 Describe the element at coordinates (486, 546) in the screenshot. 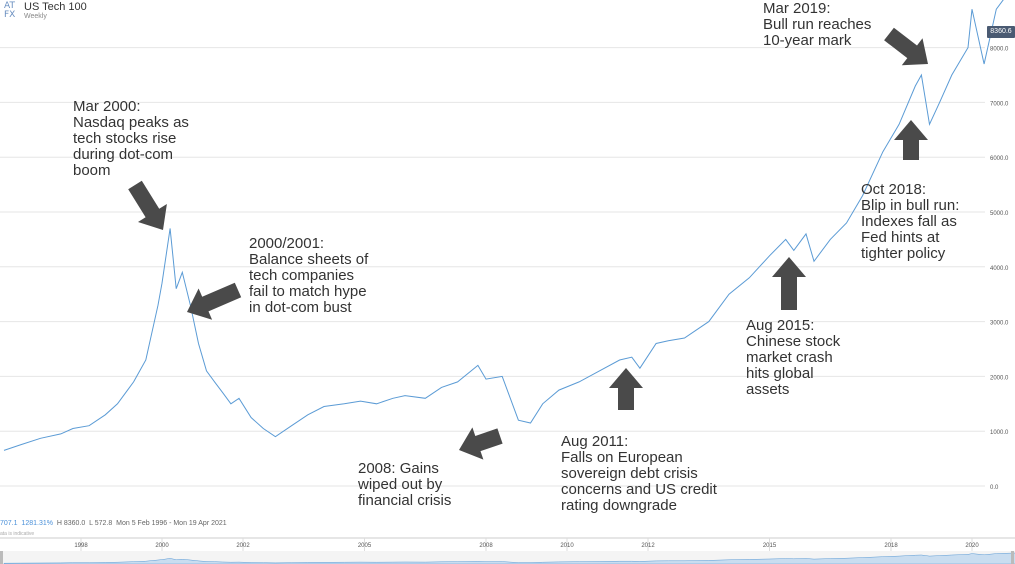

I see `x-tick-label: 2008` at that location.